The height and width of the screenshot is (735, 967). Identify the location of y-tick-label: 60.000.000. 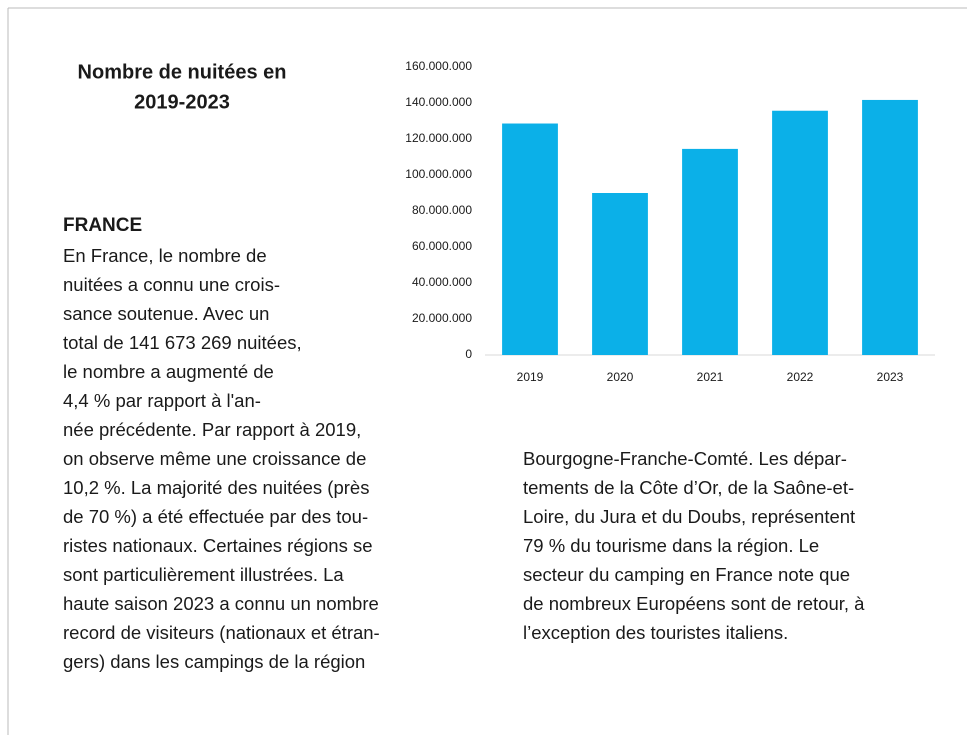
(442, 246).